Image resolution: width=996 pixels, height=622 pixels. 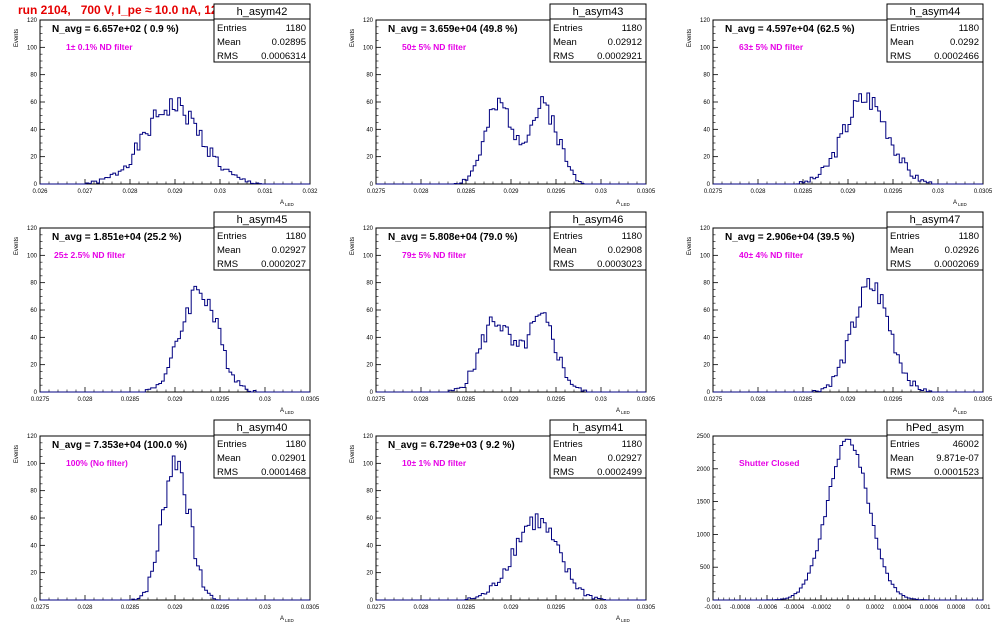 I want to click on x-tick-label: -0.0004, so click(x=794, y=608).